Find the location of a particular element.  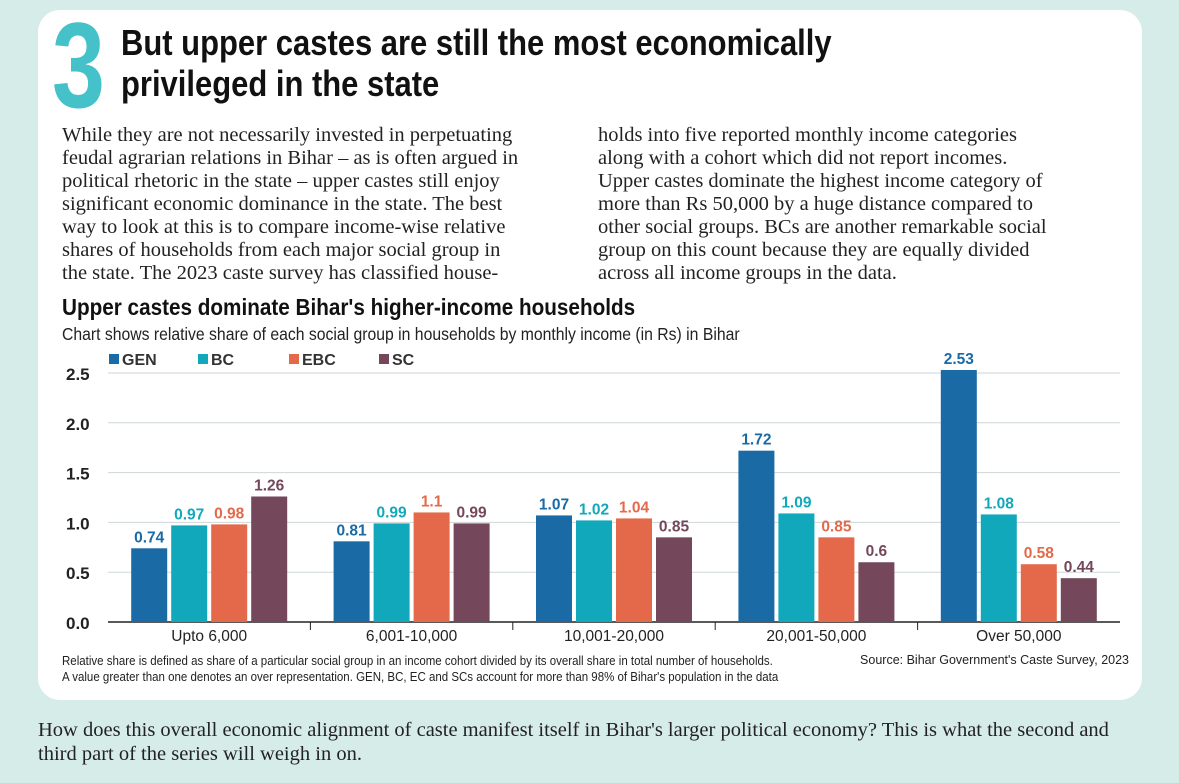

data-label-gen-4: 2.53 is located at coordinates (959, 359).